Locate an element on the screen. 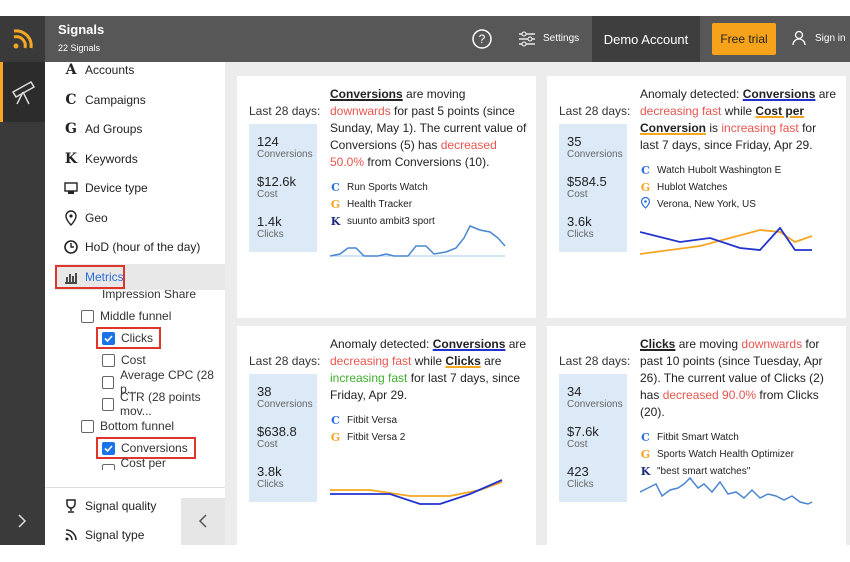 The width and height of the screenshot is (850, 562). collapse-button is located at coordinates (203, 521).